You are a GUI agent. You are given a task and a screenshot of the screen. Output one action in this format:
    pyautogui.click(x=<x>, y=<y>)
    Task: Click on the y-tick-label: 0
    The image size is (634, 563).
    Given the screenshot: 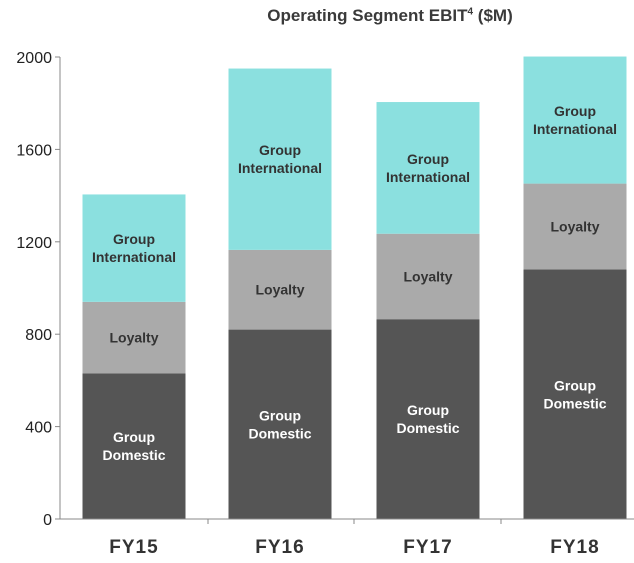 What is the action you would take?
    pyautogui.click(x=47, y=520)
    